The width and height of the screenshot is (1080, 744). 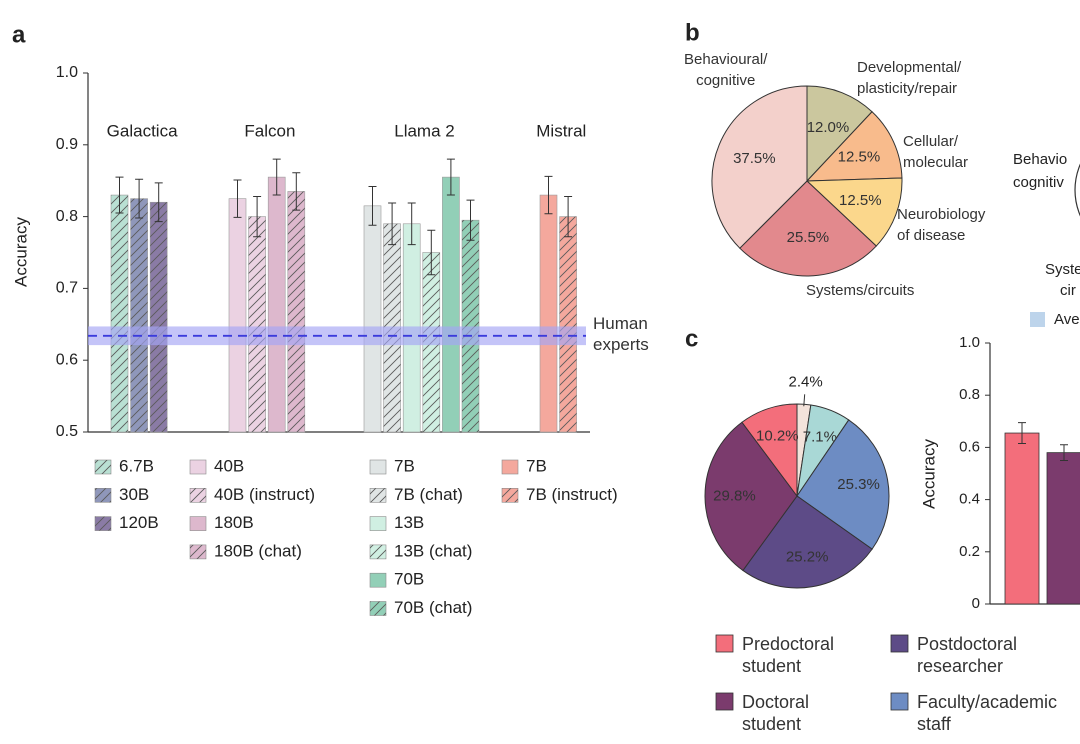 What do you see at coordinates (409, 579) in the screenshot?
I see `legend-label: 70B` at bounding box center [409, 579].